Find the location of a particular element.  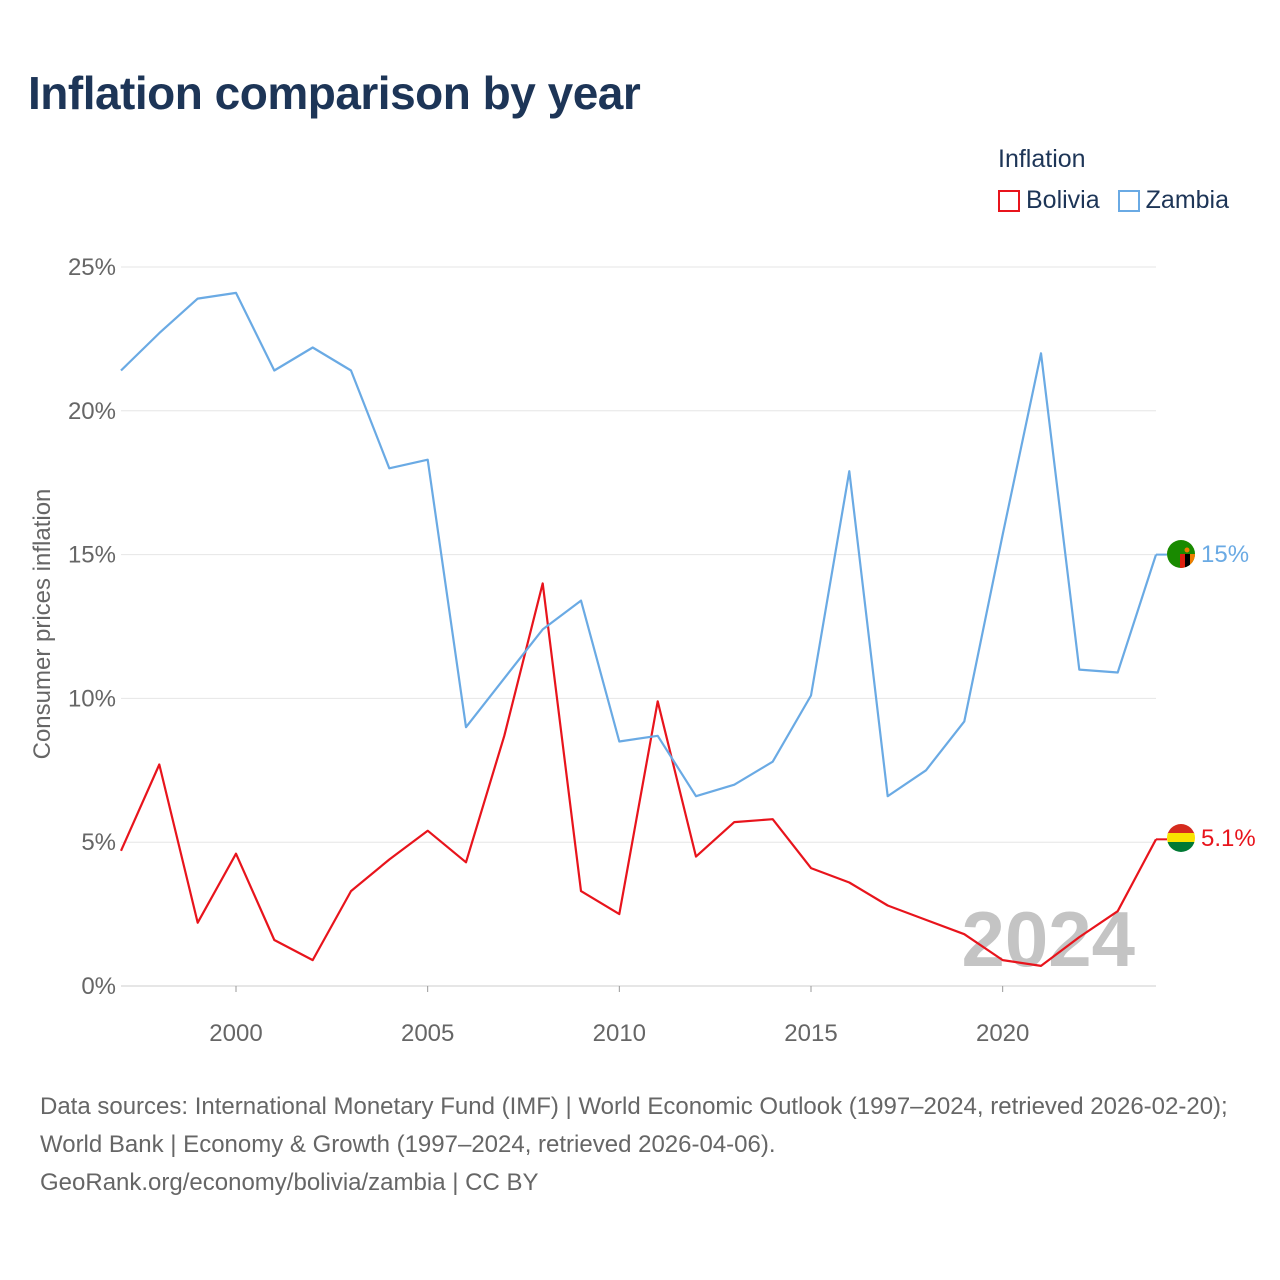

legend-item-zambia: Zambia is located at coordinates (1173, 200).